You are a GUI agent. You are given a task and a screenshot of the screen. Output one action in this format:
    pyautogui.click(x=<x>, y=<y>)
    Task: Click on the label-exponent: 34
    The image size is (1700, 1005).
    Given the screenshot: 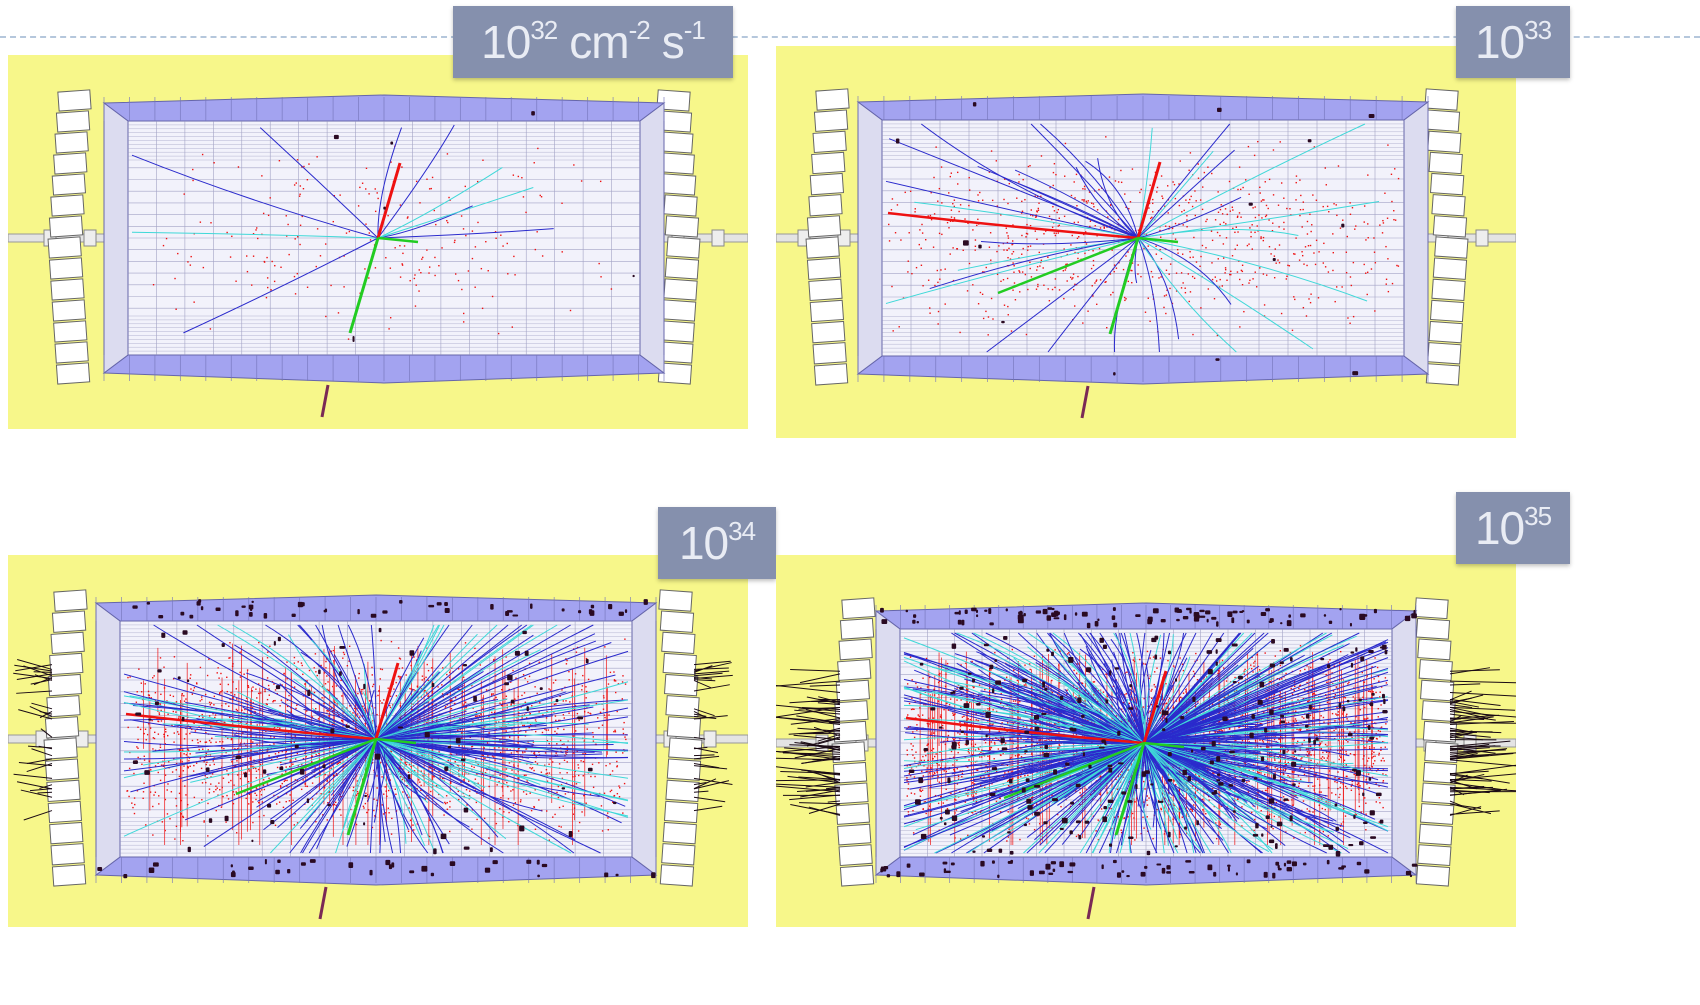 What is the action you would take?
    pyautogui.click(x=742, y=530)
    